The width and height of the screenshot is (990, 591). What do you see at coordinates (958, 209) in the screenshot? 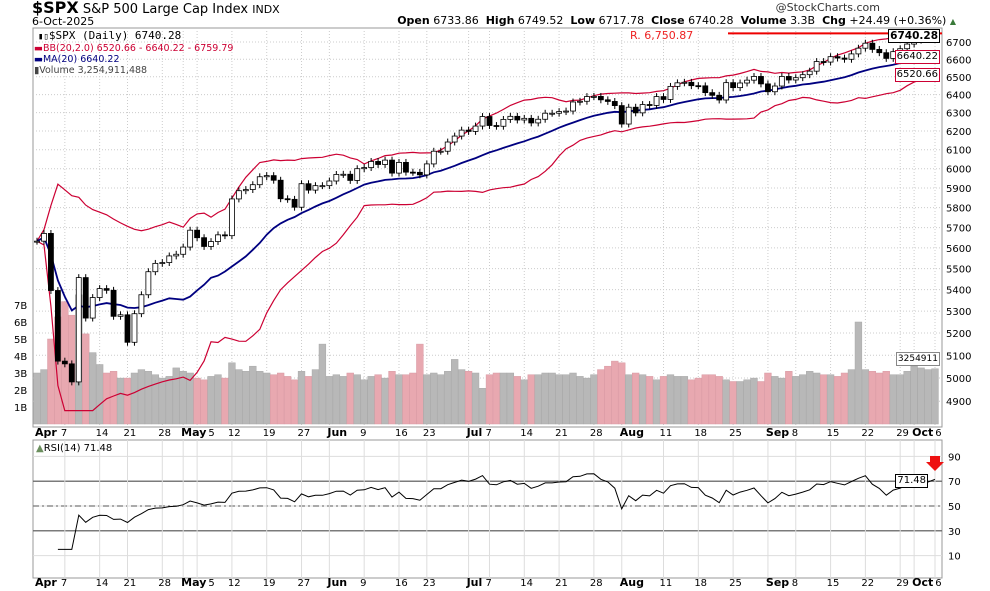
I see `price-tick-label: 5800` at bounding box center [958, 209].